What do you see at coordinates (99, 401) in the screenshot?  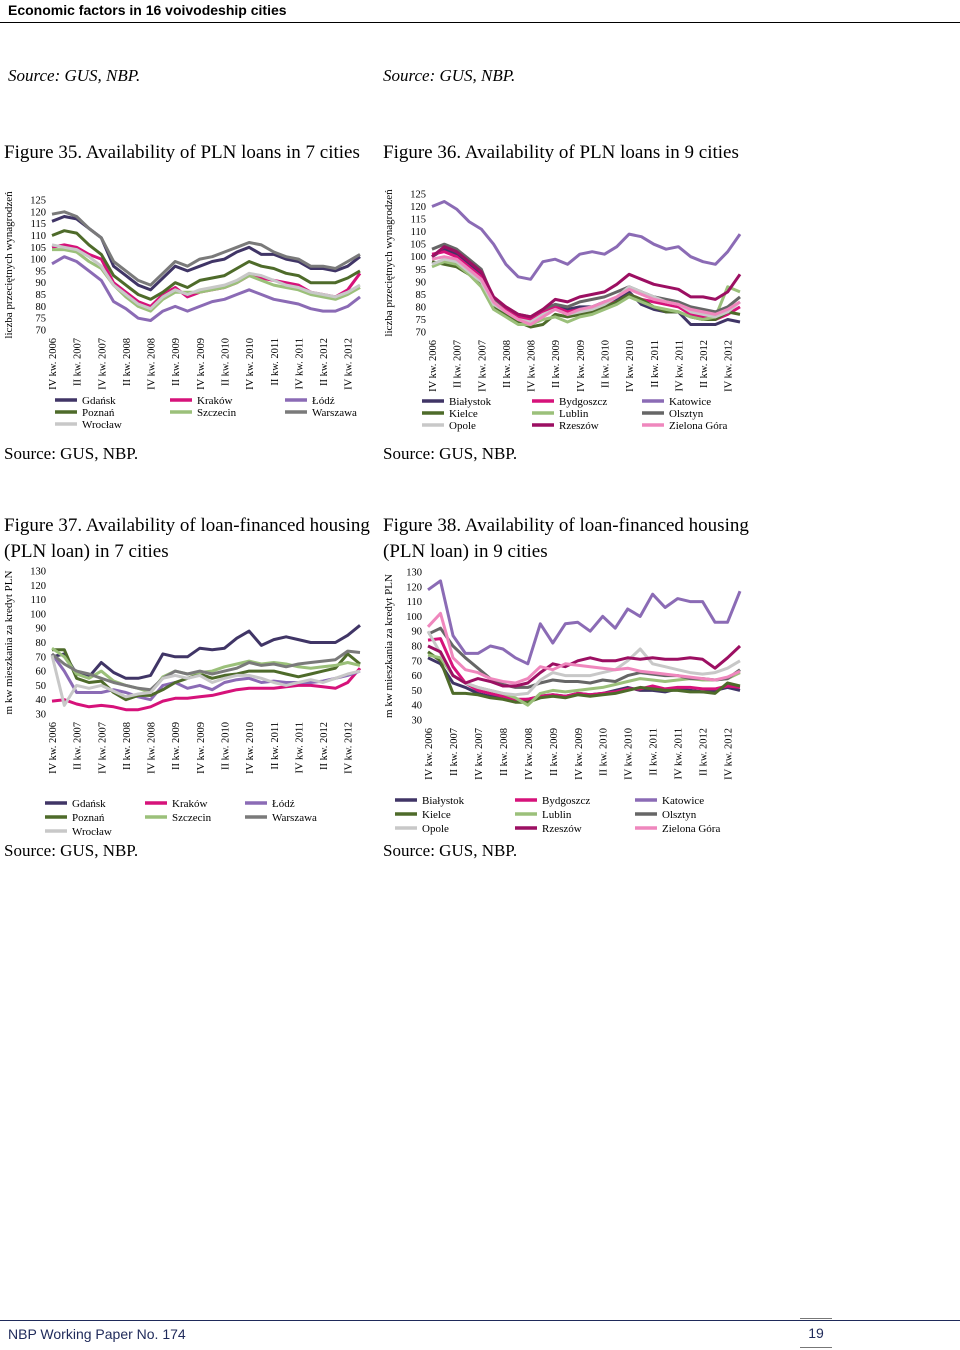 I see `legend-label-gdansk: Gdańsk` at bounding box center [99, 401].